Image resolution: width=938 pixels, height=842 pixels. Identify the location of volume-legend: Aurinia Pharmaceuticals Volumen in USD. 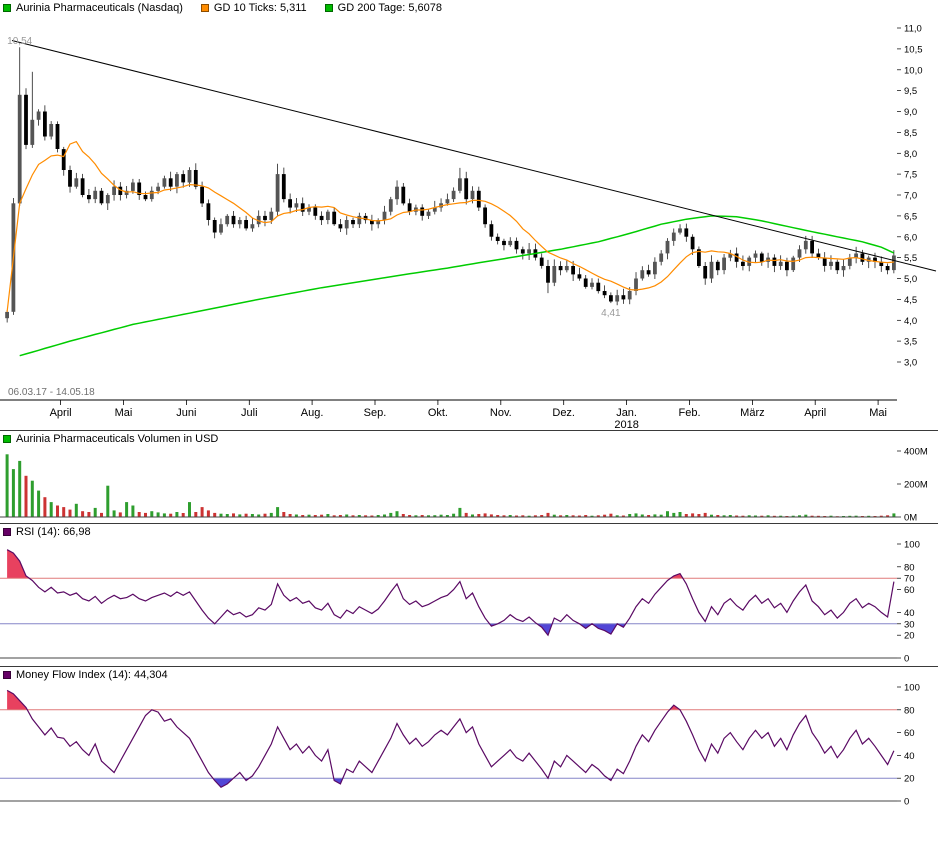
(469, 439).